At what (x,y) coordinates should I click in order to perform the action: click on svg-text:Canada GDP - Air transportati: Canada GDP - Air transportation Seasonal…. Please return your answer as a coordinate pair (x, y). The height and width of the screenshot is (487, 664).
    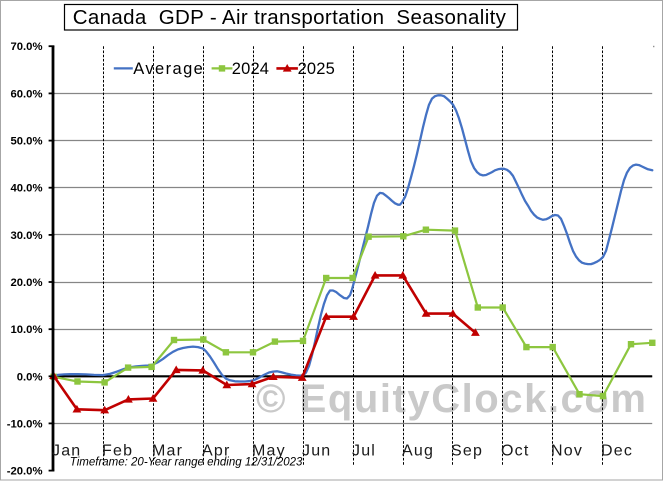
    Looking at the image, I should click on (290, 17).